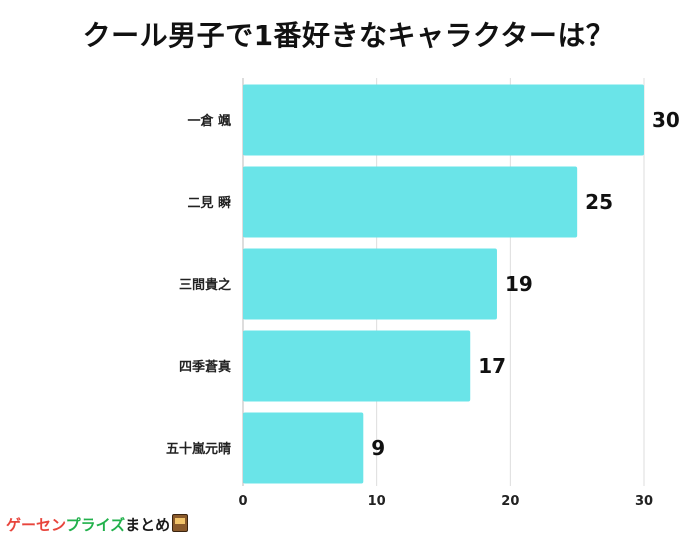 The height and width of the screenshot is (541, 697). I want to click on category-label: 三間貴之, so click(205, 285).